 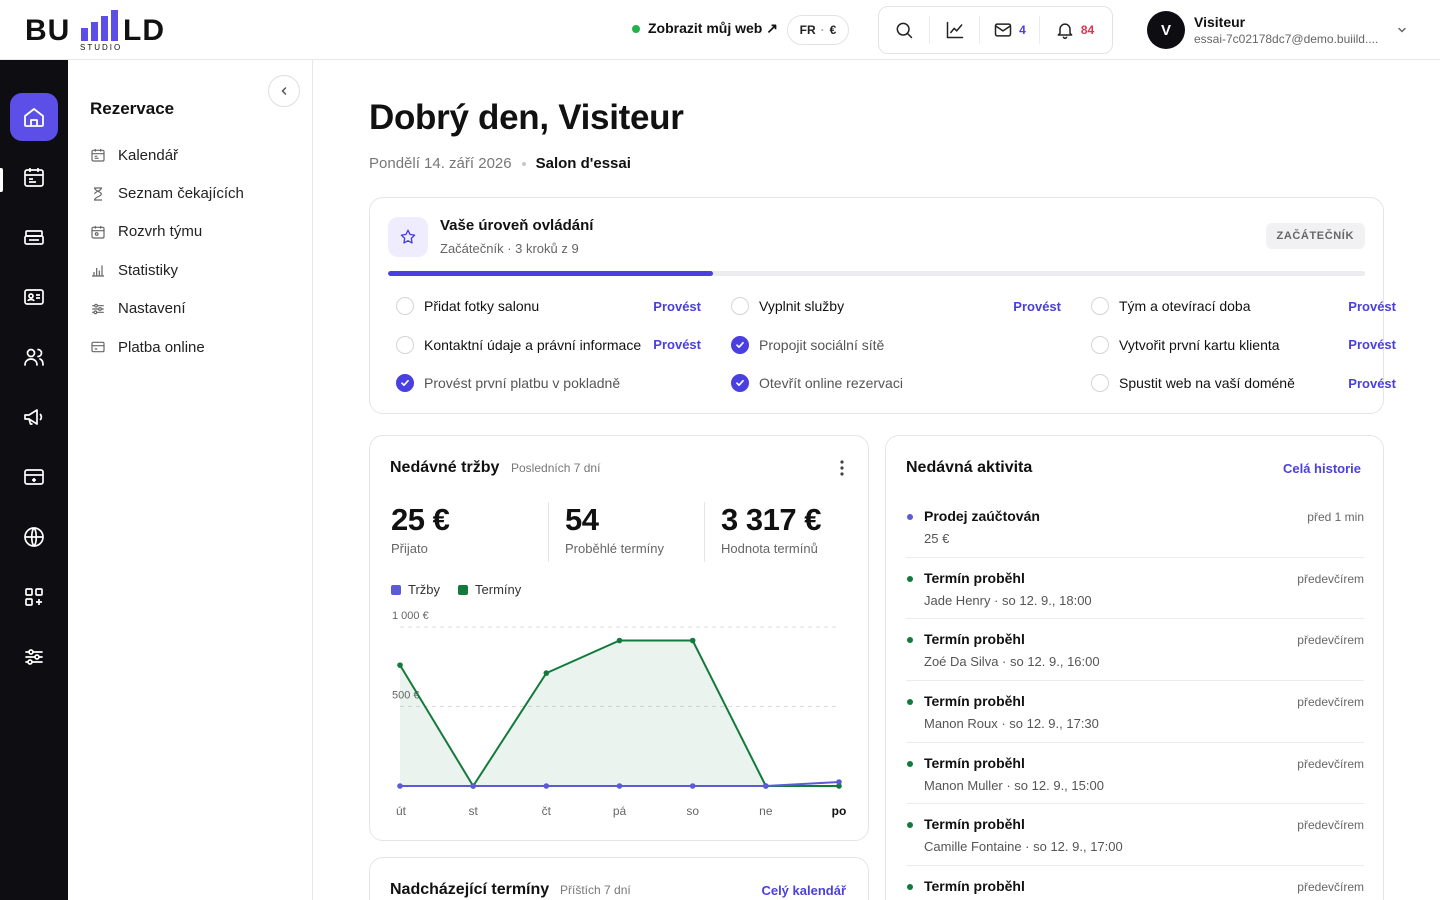 What do you see at coordinates (771, 519) in the screenshot?
I see `kpi-value: 3 317 €` at bounding box center [771, 519].